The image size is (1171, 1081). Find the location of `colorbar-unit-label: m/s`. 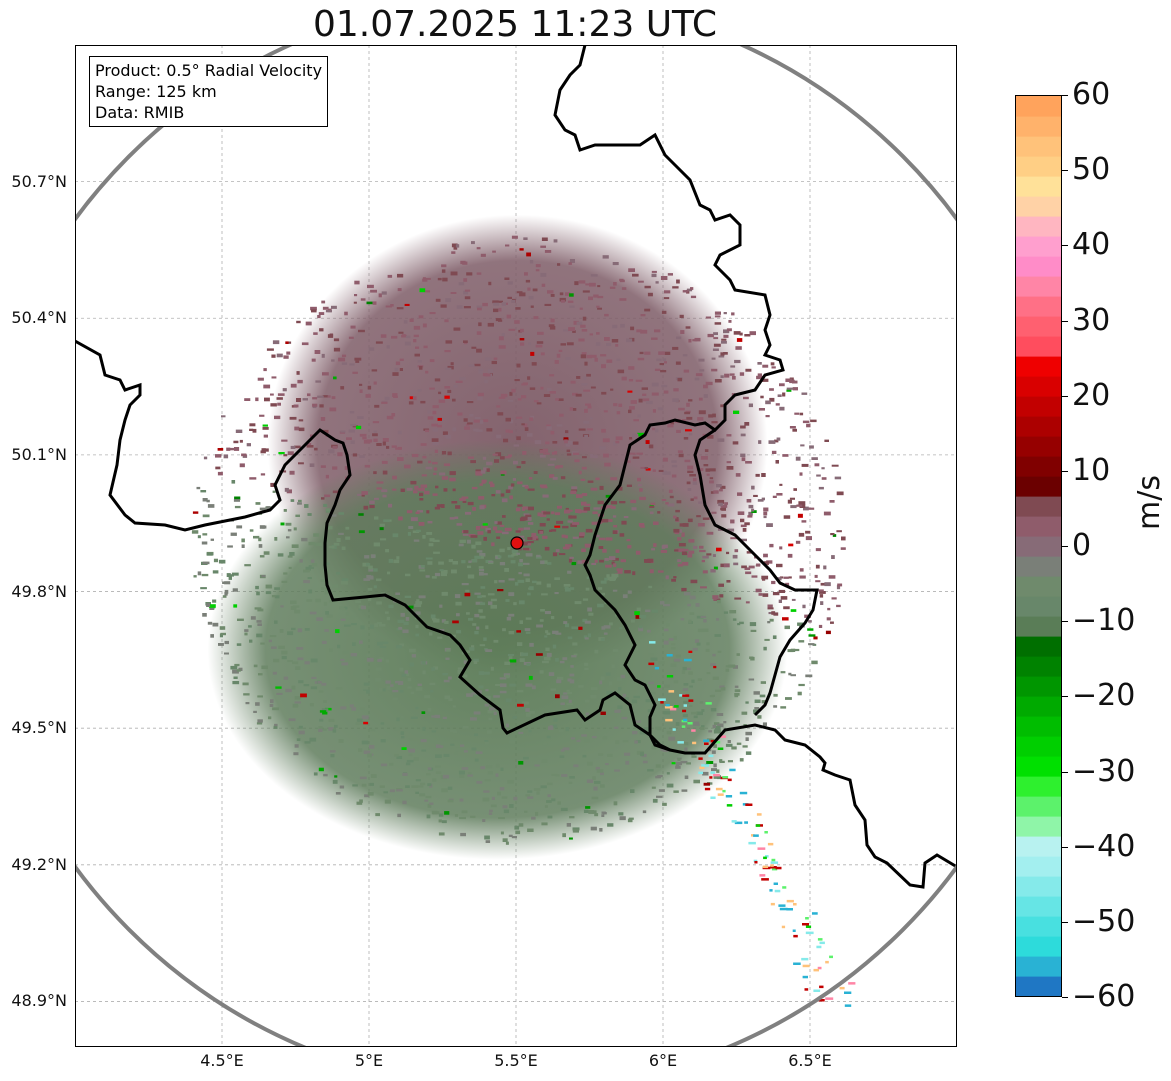

colorbar-unit-label: m/s is located at coordinates (1149, 502).